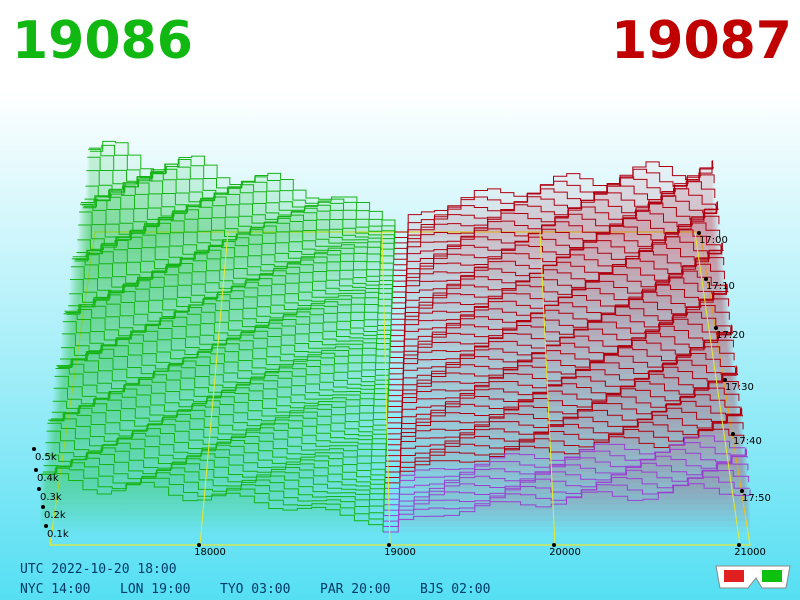  Describe the element at coordinates (400, 552) in the screenshot. I see `price-tick-label: 19000` at that location.